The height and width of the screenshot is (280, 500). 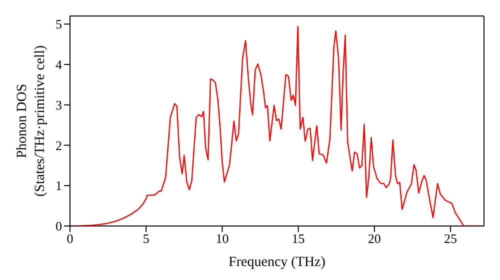 I want to click on y-tick-label: 5, so click(x=59, y=24).